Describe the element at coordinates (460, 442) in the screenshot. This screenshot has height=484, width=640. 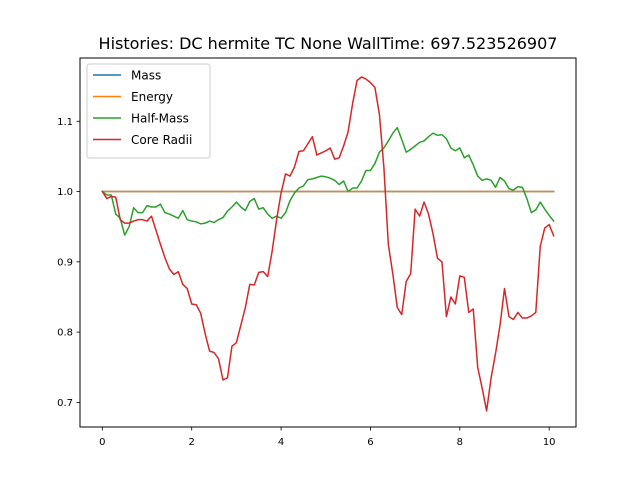
I see `x-tick-label: 8` at that location.